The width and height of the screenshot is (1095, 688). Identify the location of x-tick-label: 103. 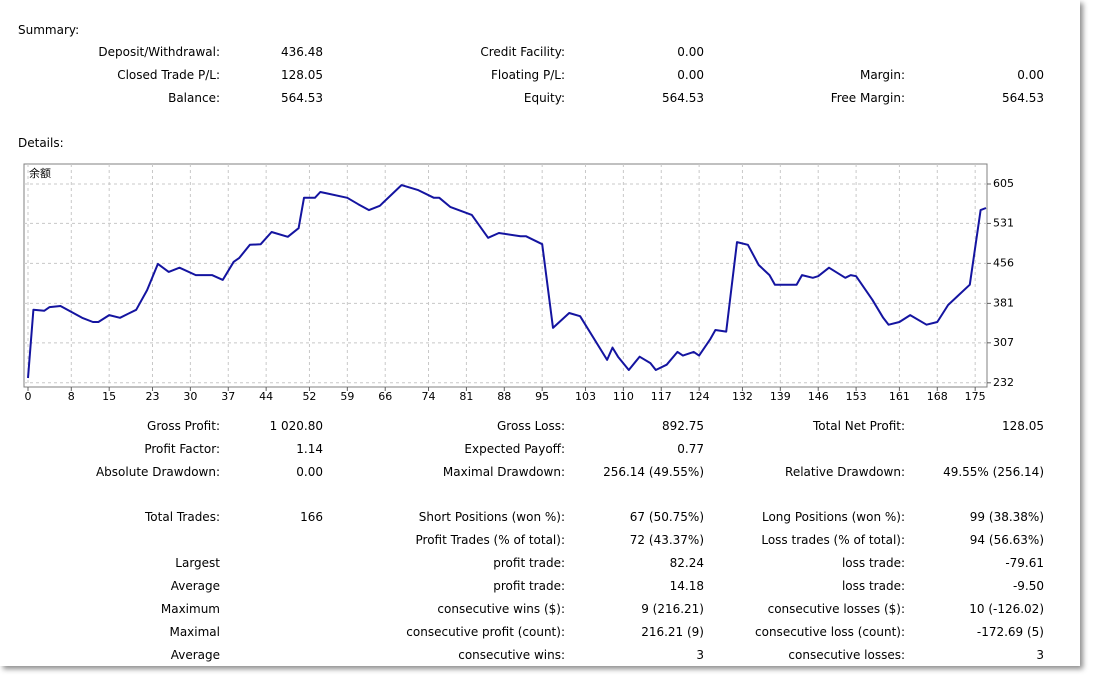
(585, 396).